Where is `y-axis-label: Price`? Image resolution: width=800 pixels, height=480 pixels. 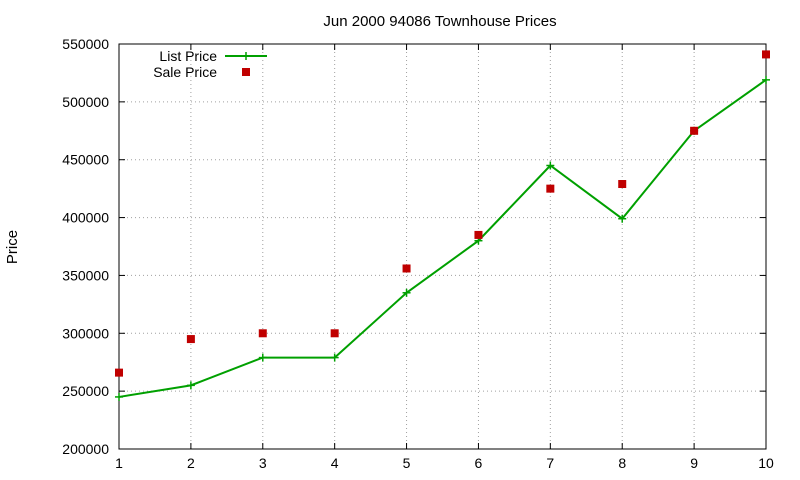
y-axis-label: Price is located at coordinates (12, 247).